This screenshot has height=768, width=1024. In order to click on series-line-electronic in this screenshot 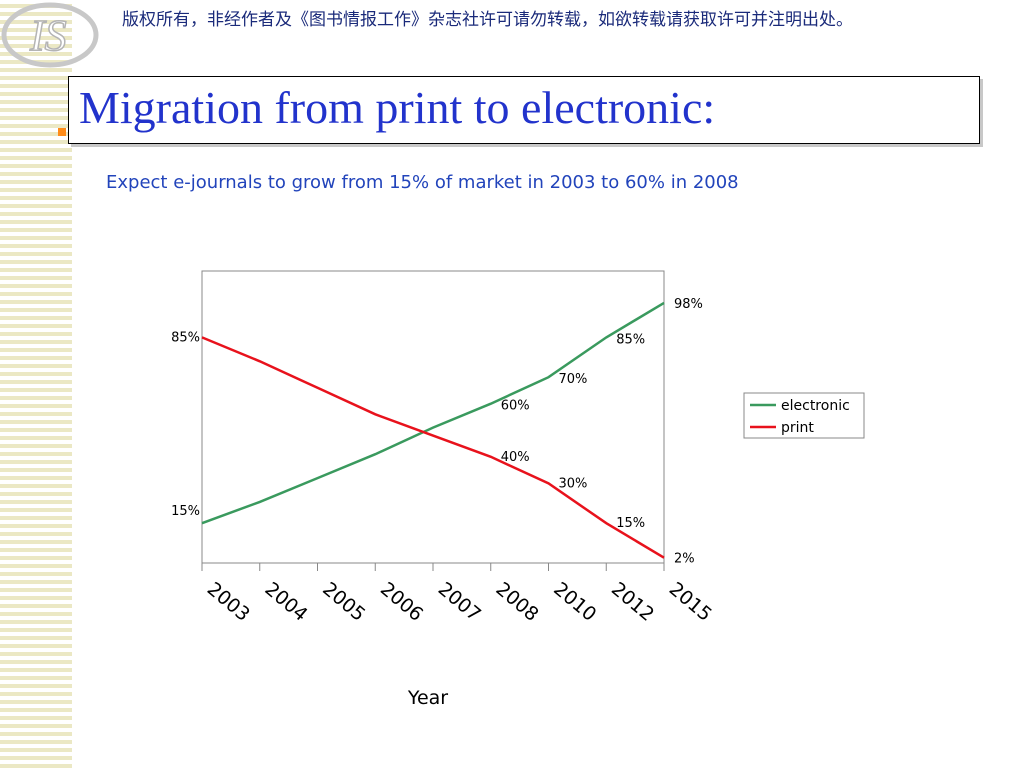, I will do `click(433, 413)`.